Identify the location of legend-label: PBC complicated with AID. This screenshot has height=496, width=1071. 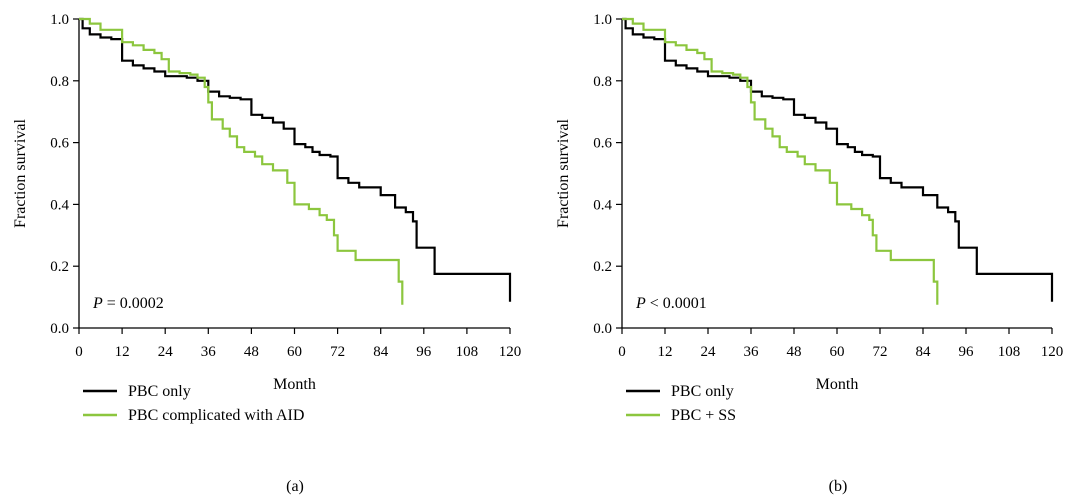
(216, 415).